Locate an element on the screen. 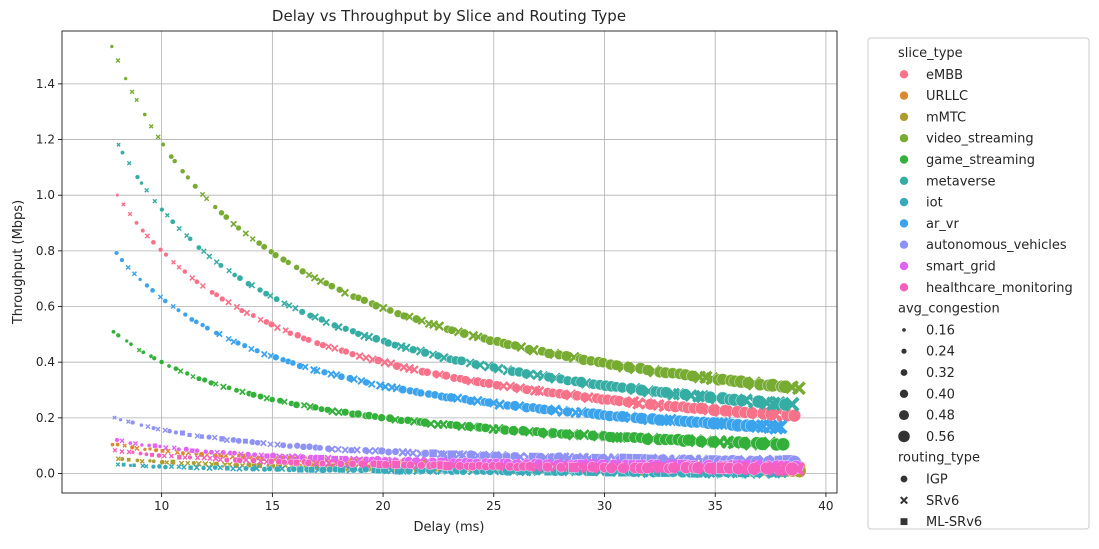 The height and width of the screenshot is (549, 1099). y-tick-label: 1.2 is located at coordinates (45, 140).